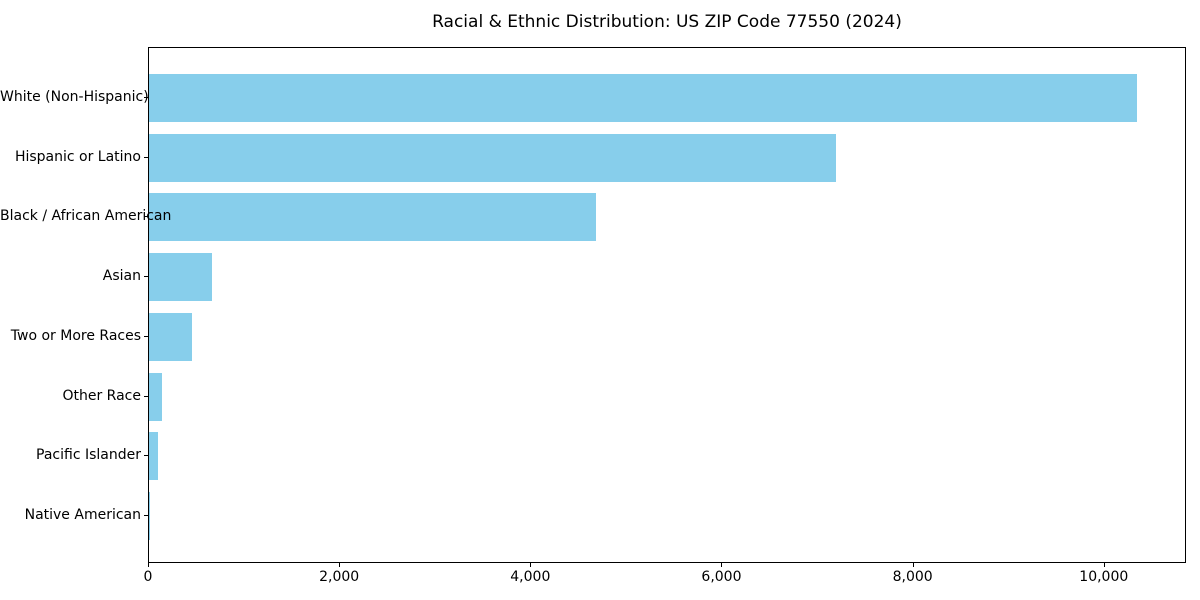 The width and height of the screenshot is (1200, 600). I want to click on bar-asian, so click(180, 277).